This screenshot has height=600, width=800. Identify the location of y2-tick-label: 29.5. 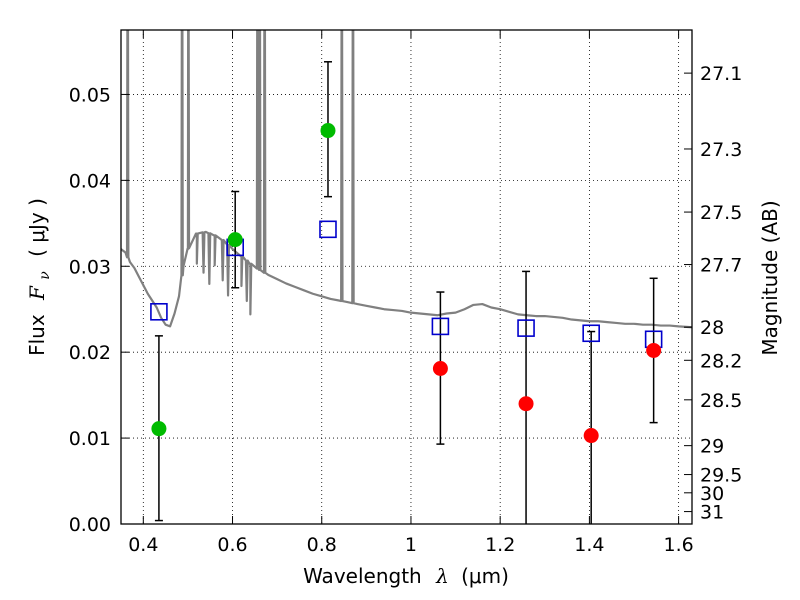
(721, 476).